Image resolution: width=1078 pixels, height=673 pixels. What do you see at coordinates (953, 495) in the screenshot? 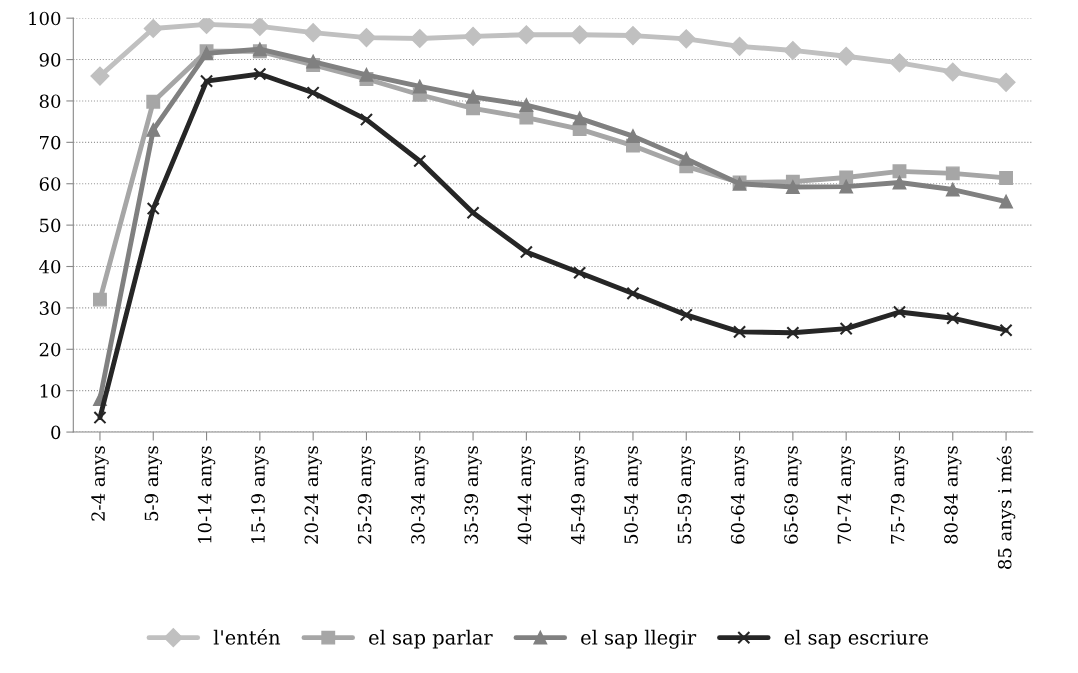
I see `x-tick-label: 80-84 anys` at bounding box center [953, 495].